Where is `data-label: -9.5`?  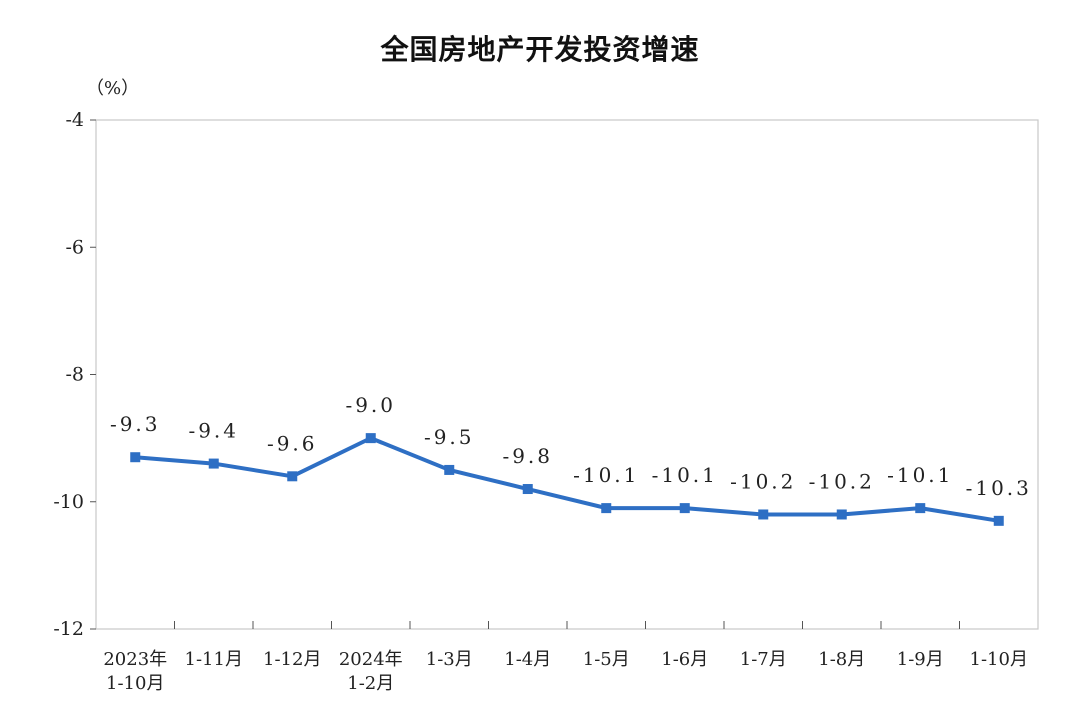
data-label: -9.5 is located at coordinates (449, 437).